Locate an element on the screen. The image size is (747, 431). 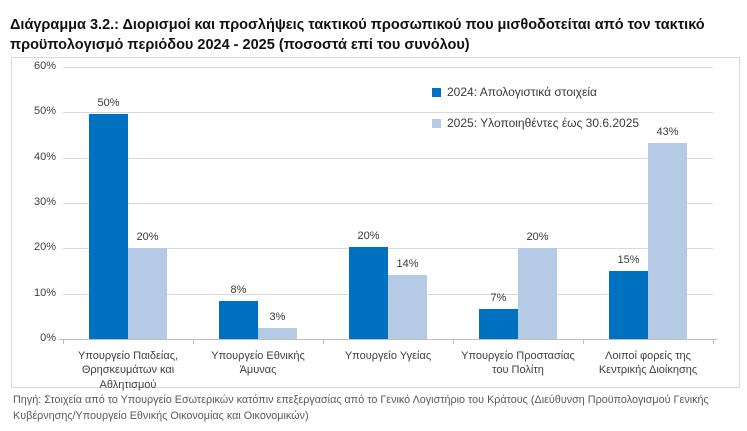
y-axis-tick-label: 50% is located at coordinates (44, 111).